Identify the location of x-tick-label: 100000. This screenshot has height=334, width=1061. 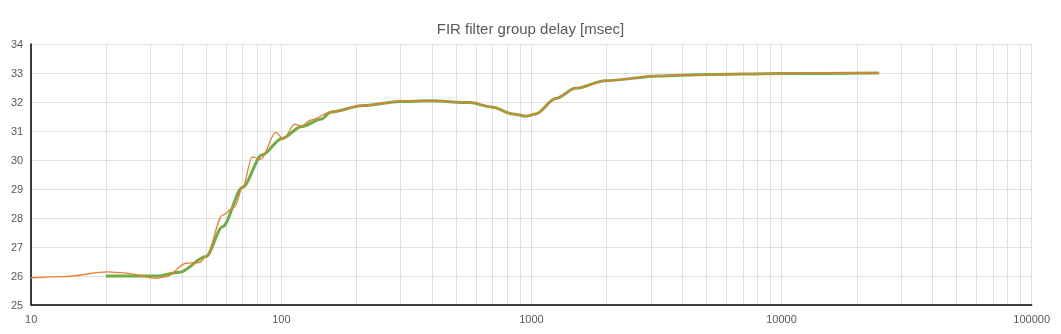
(1032, 318).